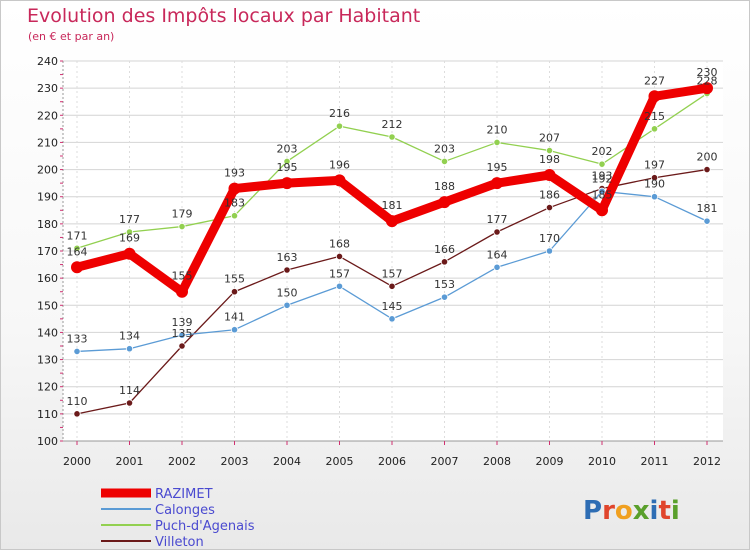 This screenshot has height=551, width=750. What do you see at coordinates (549, 159) in the screenshot?
I see `data-label-razimet: 198` at bounding box center [549, 159].